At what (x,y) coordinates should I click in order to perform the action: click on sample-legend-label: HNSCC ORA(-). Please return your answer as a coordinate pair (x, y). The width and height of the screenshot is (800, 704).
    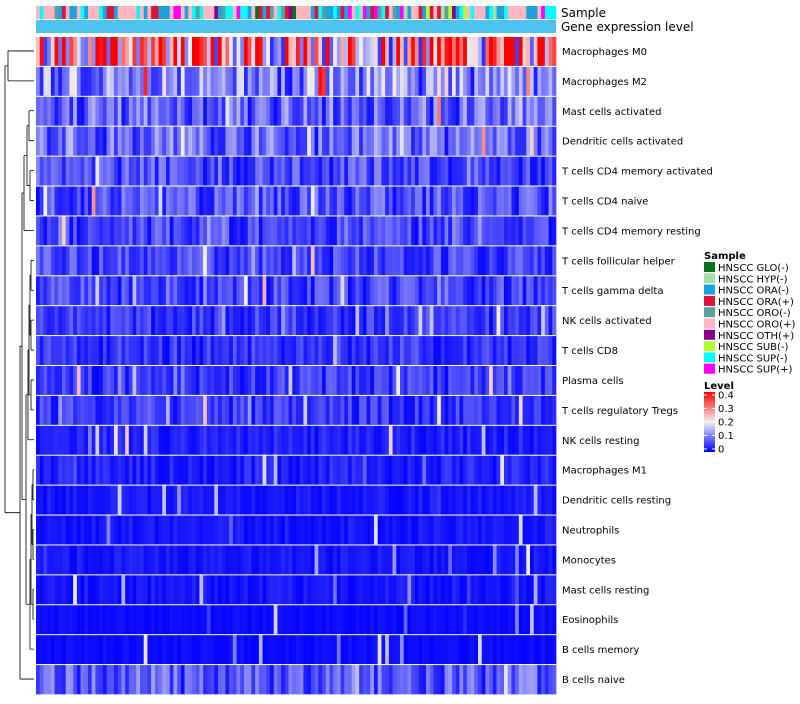
    Looking at the image, I should click on (753, 291).